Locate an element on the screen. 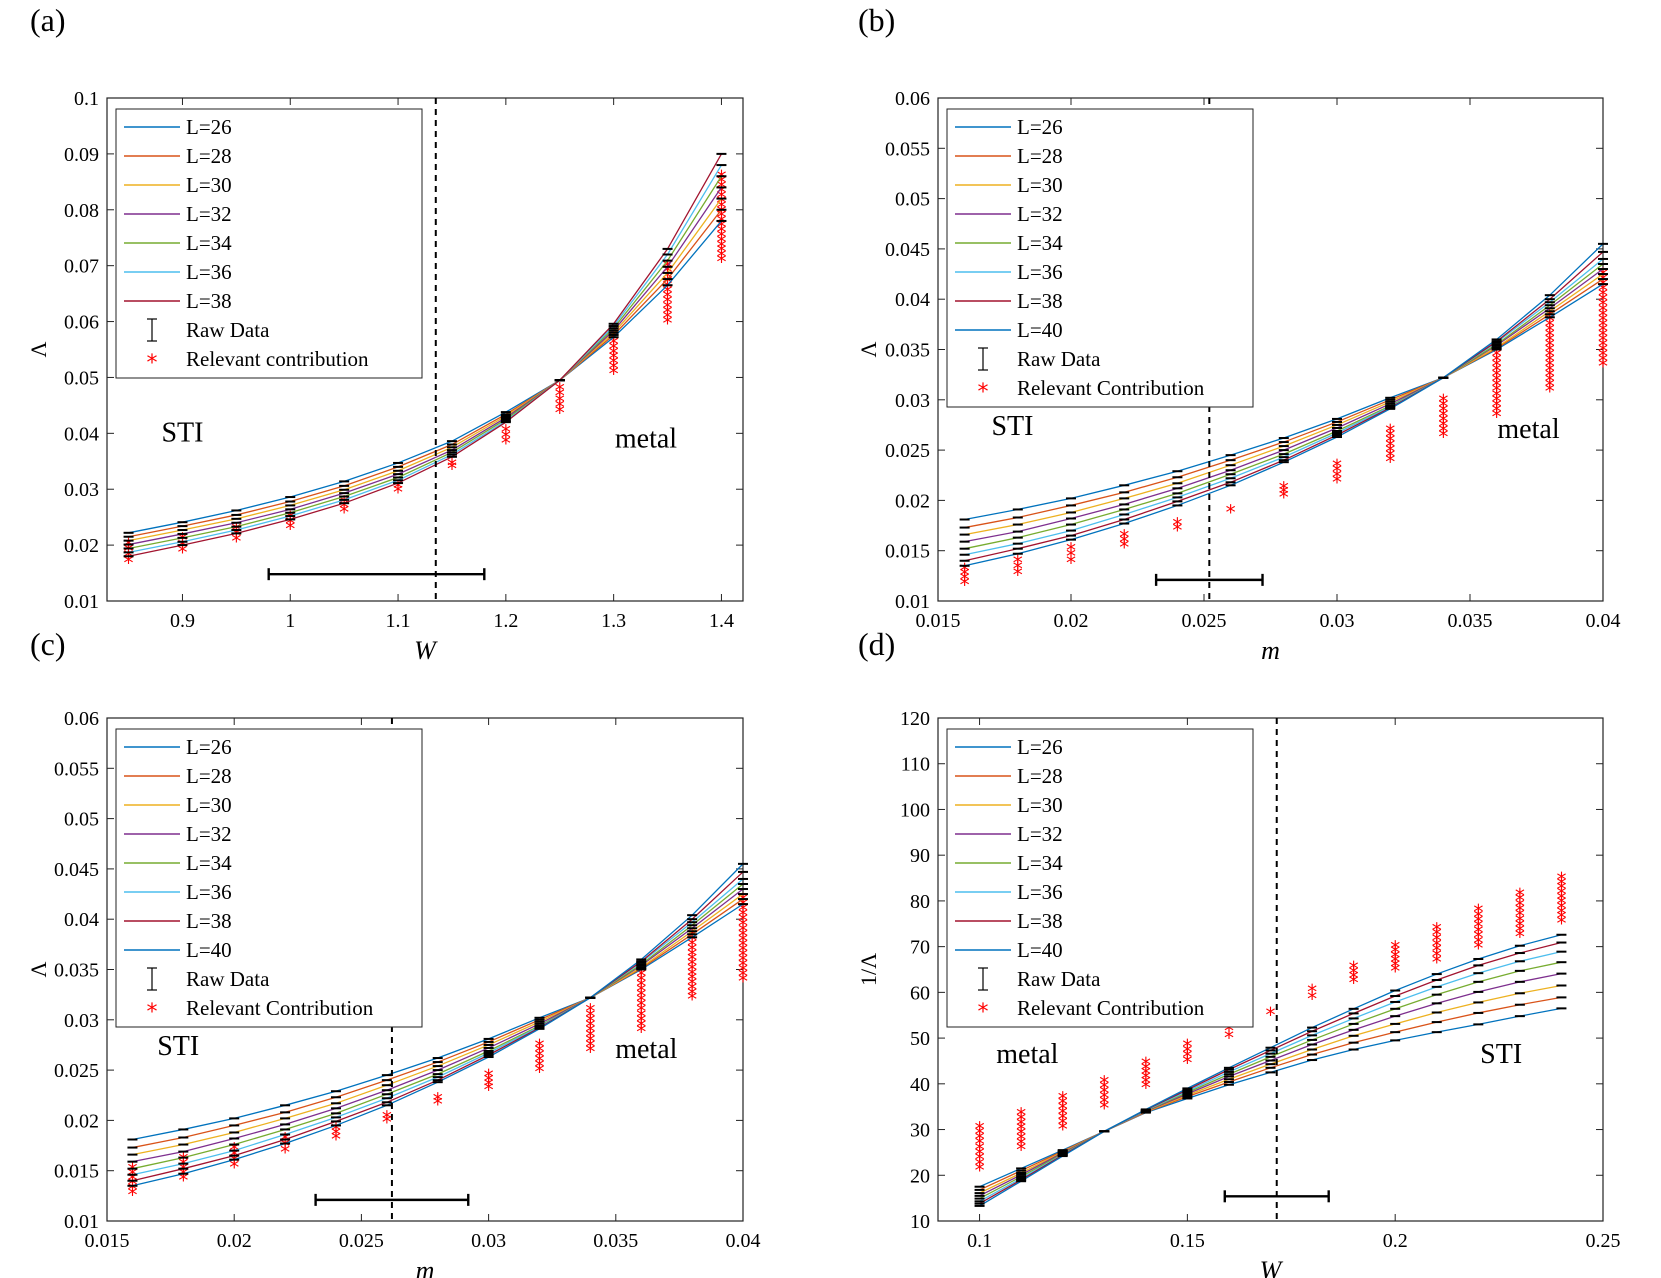 The width and height of the screenshot is (1661, 1278). y-tick-label: 0.07 is located at coordinates (81, 267).